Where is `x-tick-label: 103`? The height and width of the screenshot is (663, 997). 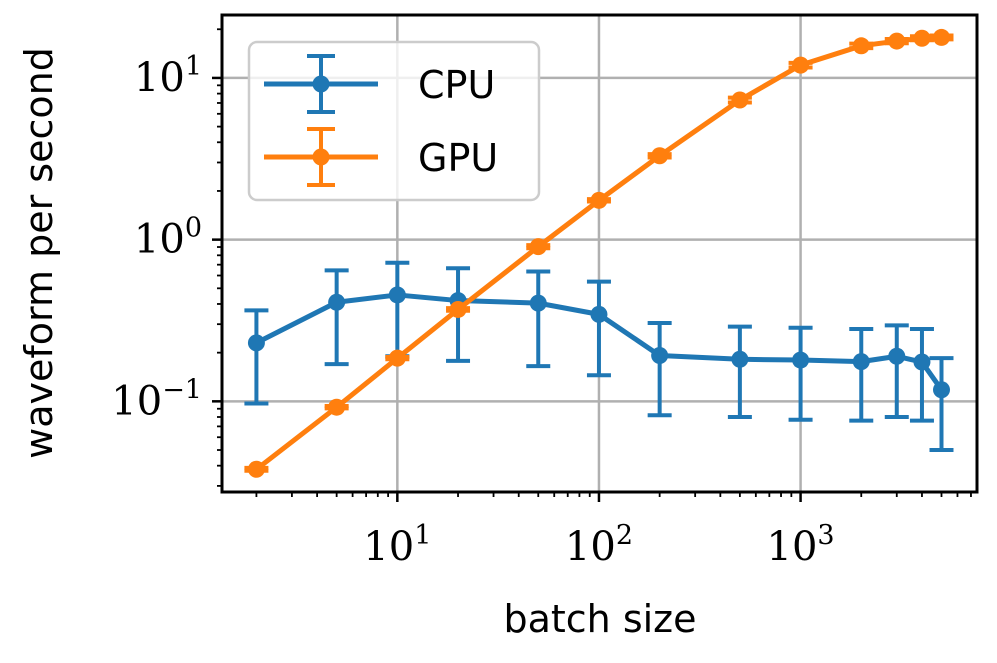 x-tick-label: 103 is located at coordinates (801, 545).